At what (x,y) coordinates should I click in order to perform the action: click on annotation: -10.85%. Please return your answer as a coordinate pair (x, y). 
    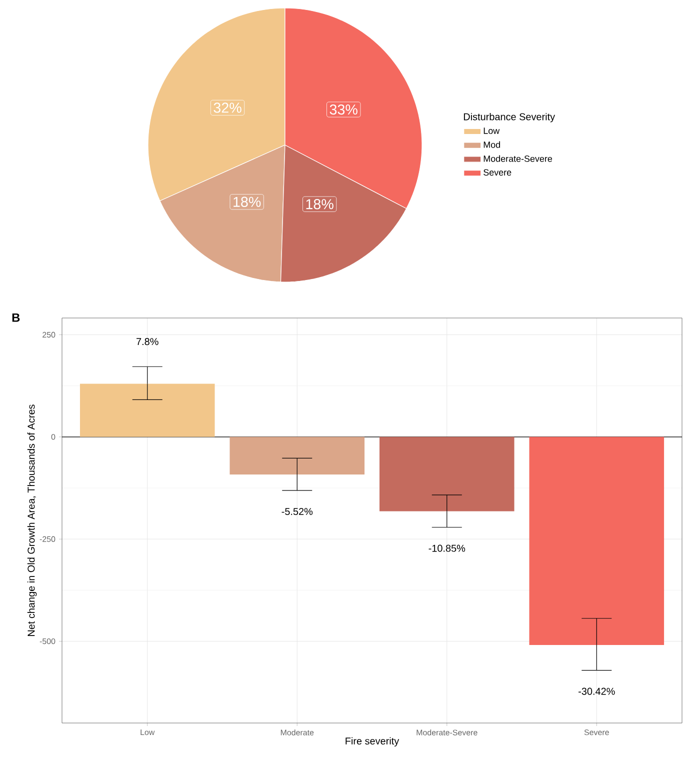
    Looking at the image, I should click on (447, 548).